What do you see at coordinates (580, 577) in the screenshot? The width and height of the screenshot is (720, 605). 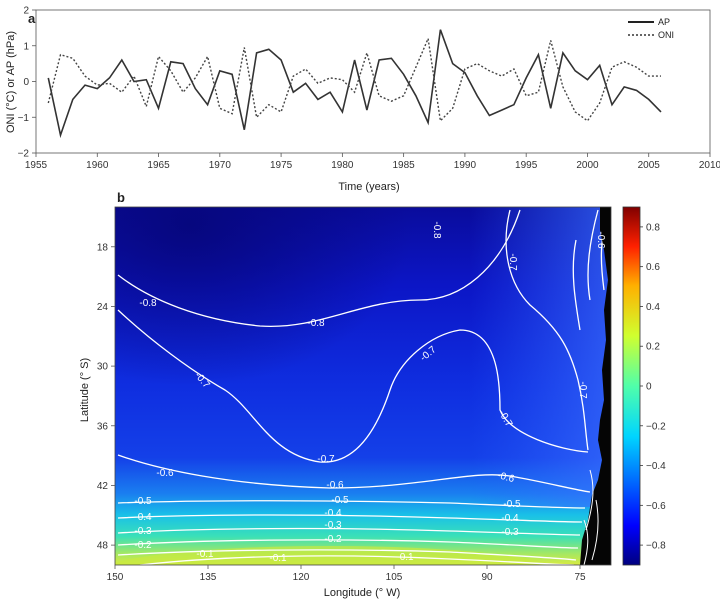 I see `lon-tick-label: 75` at bounding box center [580, 577].